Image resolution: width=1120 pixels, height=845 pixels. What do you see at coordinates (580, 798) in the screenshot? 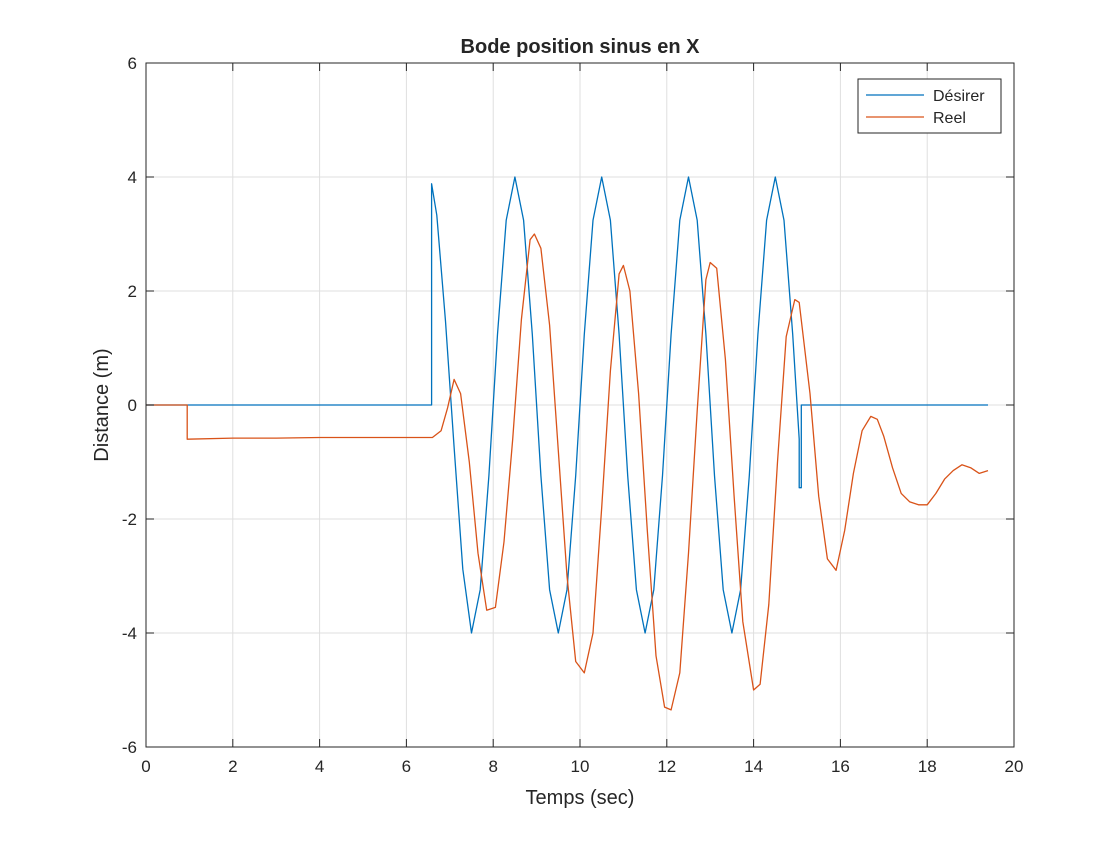
I see `x-axis-label: Temps (sec)` at bounding box center [580, 798].